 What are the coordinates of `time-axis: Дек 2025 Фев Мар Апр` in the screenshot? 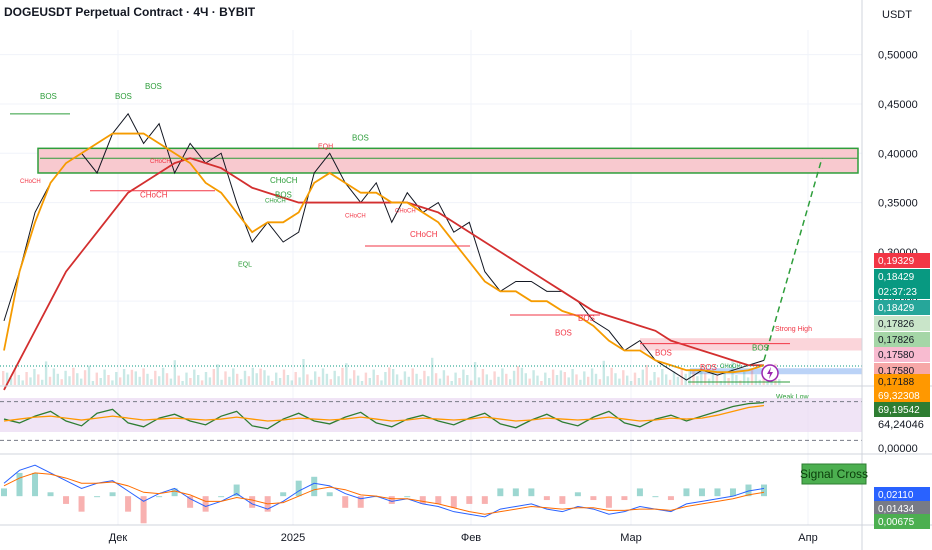 It's located at (463, 538).